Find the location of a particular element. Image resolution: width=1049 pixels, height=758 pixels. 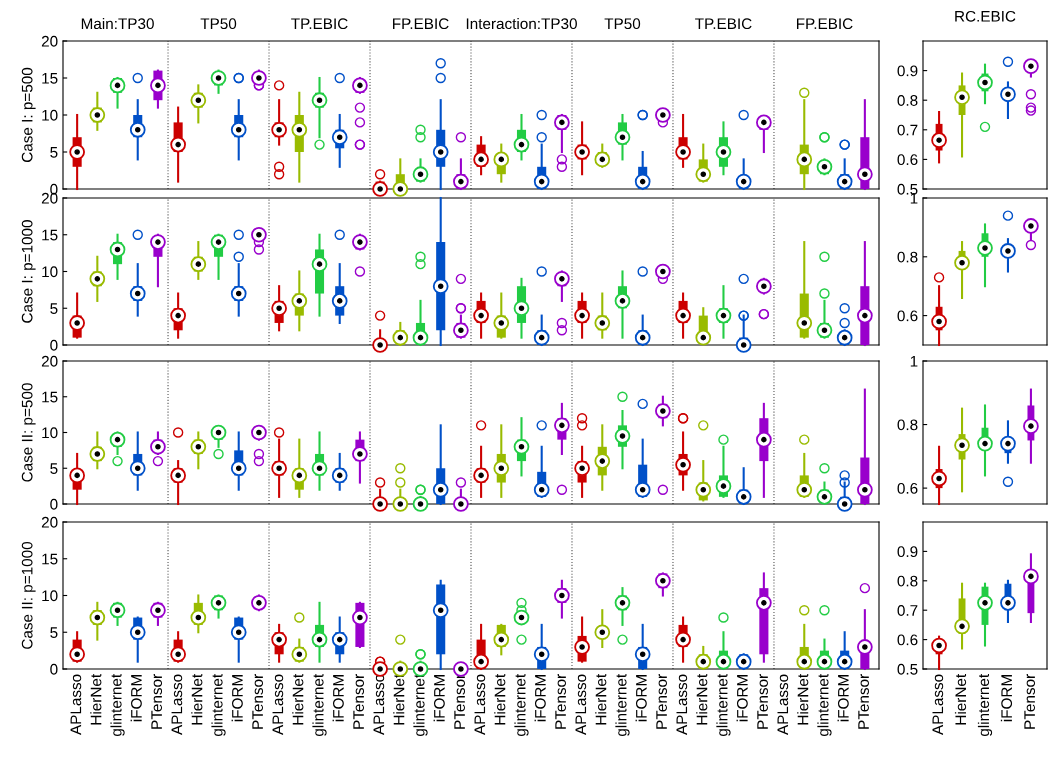

y-axis-title: Case I: p=1000 is located at coordinates (28, 271).